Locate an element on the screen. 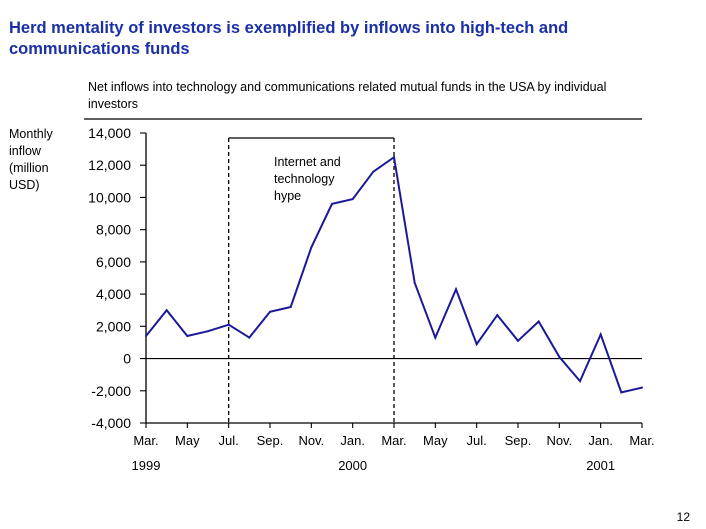 This screenshot has width=706, height=529. y-tick-label: 2,000 is located at coordinates (113, 326).